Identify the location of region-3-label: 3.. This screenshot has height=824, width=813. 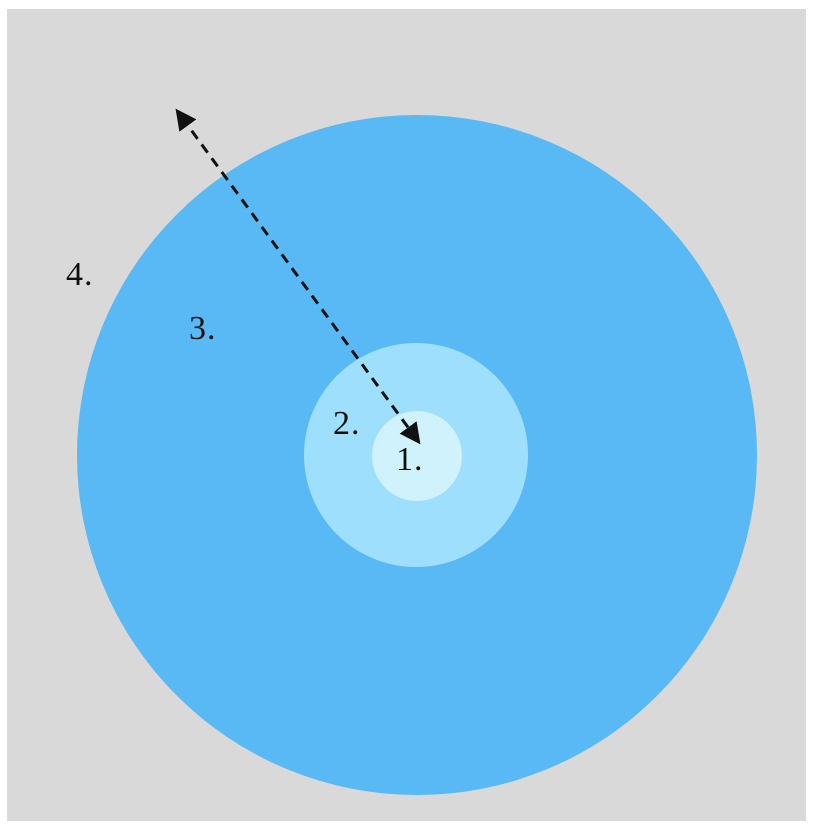
(203, 328).